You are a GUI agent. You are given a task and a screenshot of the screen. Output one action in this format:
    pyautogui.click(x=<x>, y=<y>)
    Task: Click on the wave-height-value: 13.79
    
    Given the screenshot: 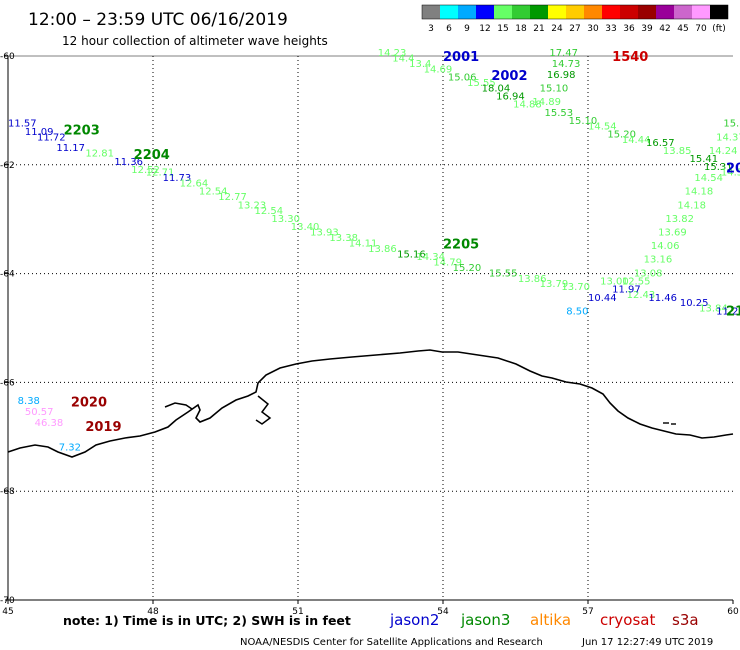 What is the action you would take?
    pyautogui.click(x=554, y=284)
    